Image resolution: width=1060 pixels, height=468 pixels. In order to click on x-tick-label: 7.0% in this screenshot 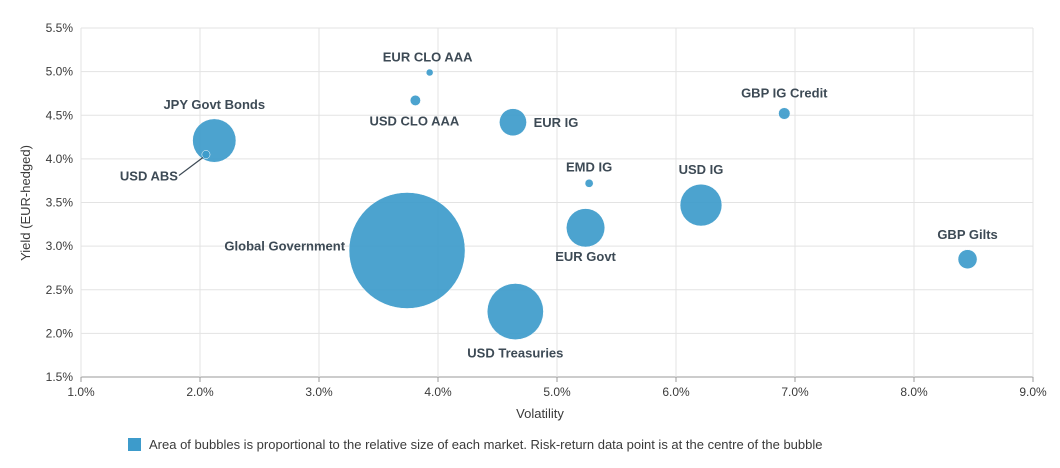, I will do `click(795, 392)`.